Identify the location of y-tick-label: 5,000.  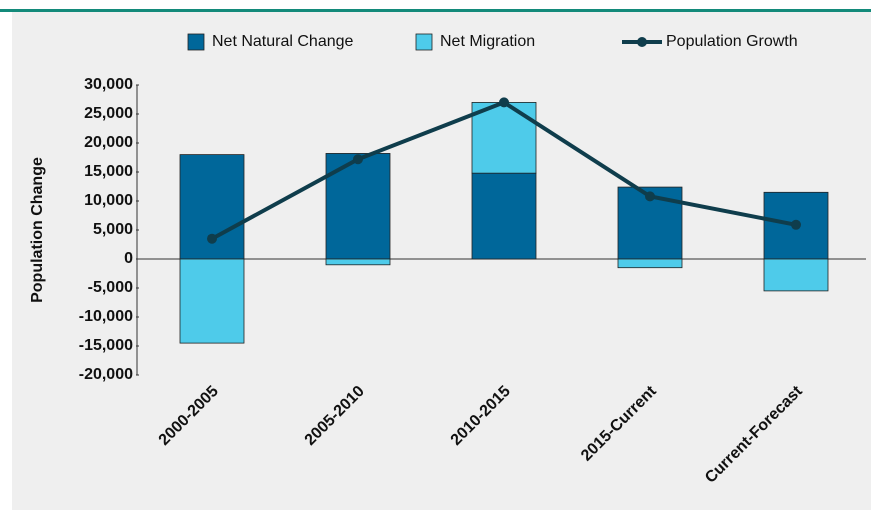
(113, 229).